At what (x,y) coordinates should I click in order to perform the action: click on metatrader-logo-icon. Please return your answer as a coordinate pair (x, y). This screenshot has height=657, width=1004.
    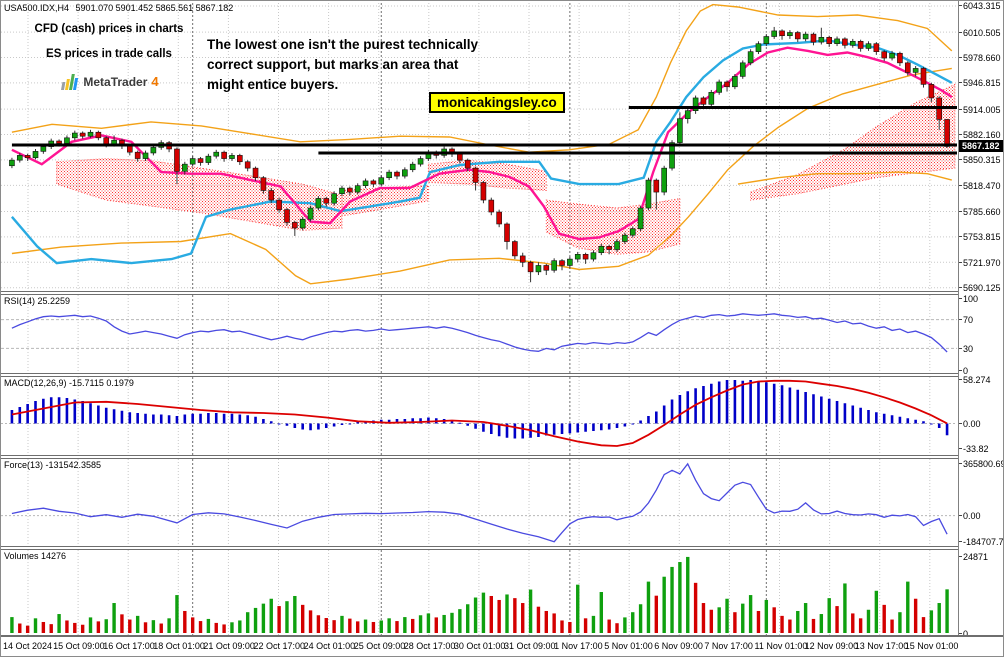
    Looking at the image, I should click on (70, 82).